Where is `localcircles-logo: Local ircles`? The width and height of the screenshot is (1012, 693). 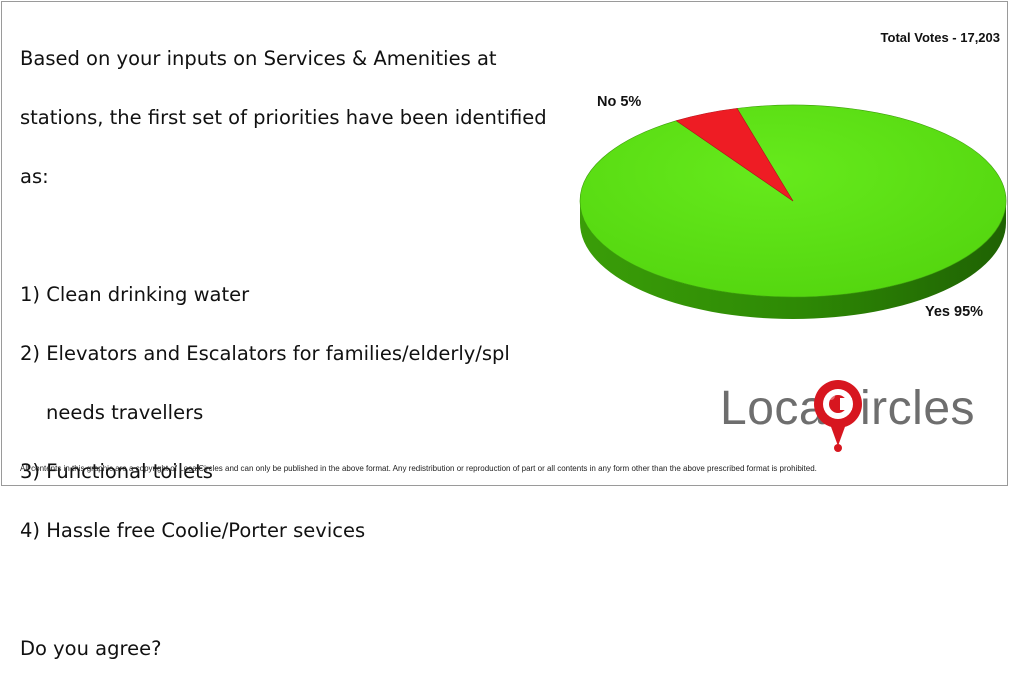 localcircles-logo: Local ircles is located at coordinates (862, 416).